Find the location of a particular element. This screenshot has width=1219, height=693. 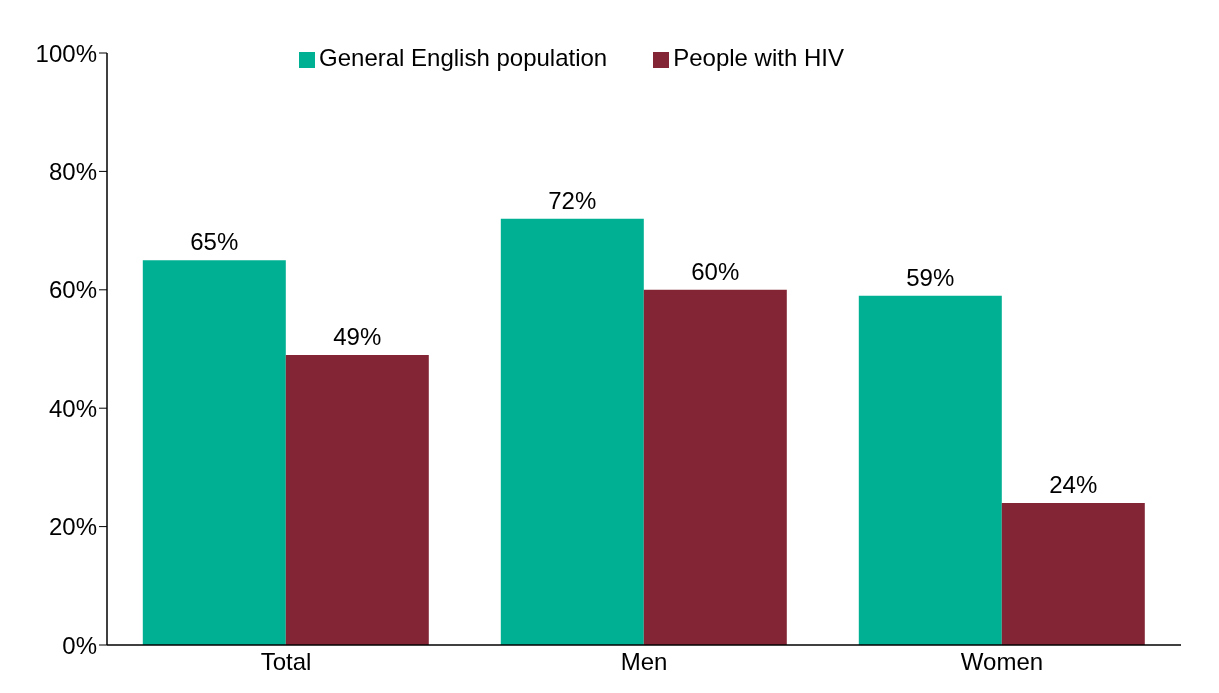

y-tick-label: 20% is located at coordinates (72, 527).